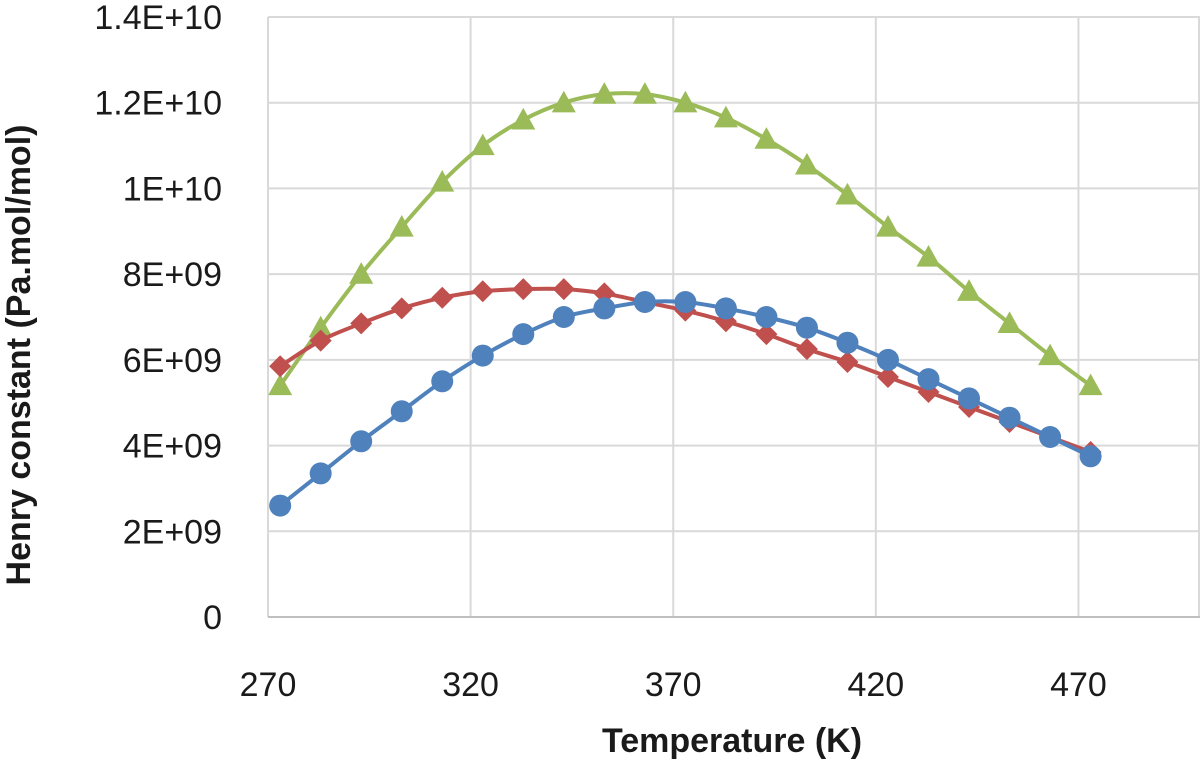  Describe the element at coordinates (172, 189) in the screenshot. I see `y-tick-label: 1E+10` at that location.